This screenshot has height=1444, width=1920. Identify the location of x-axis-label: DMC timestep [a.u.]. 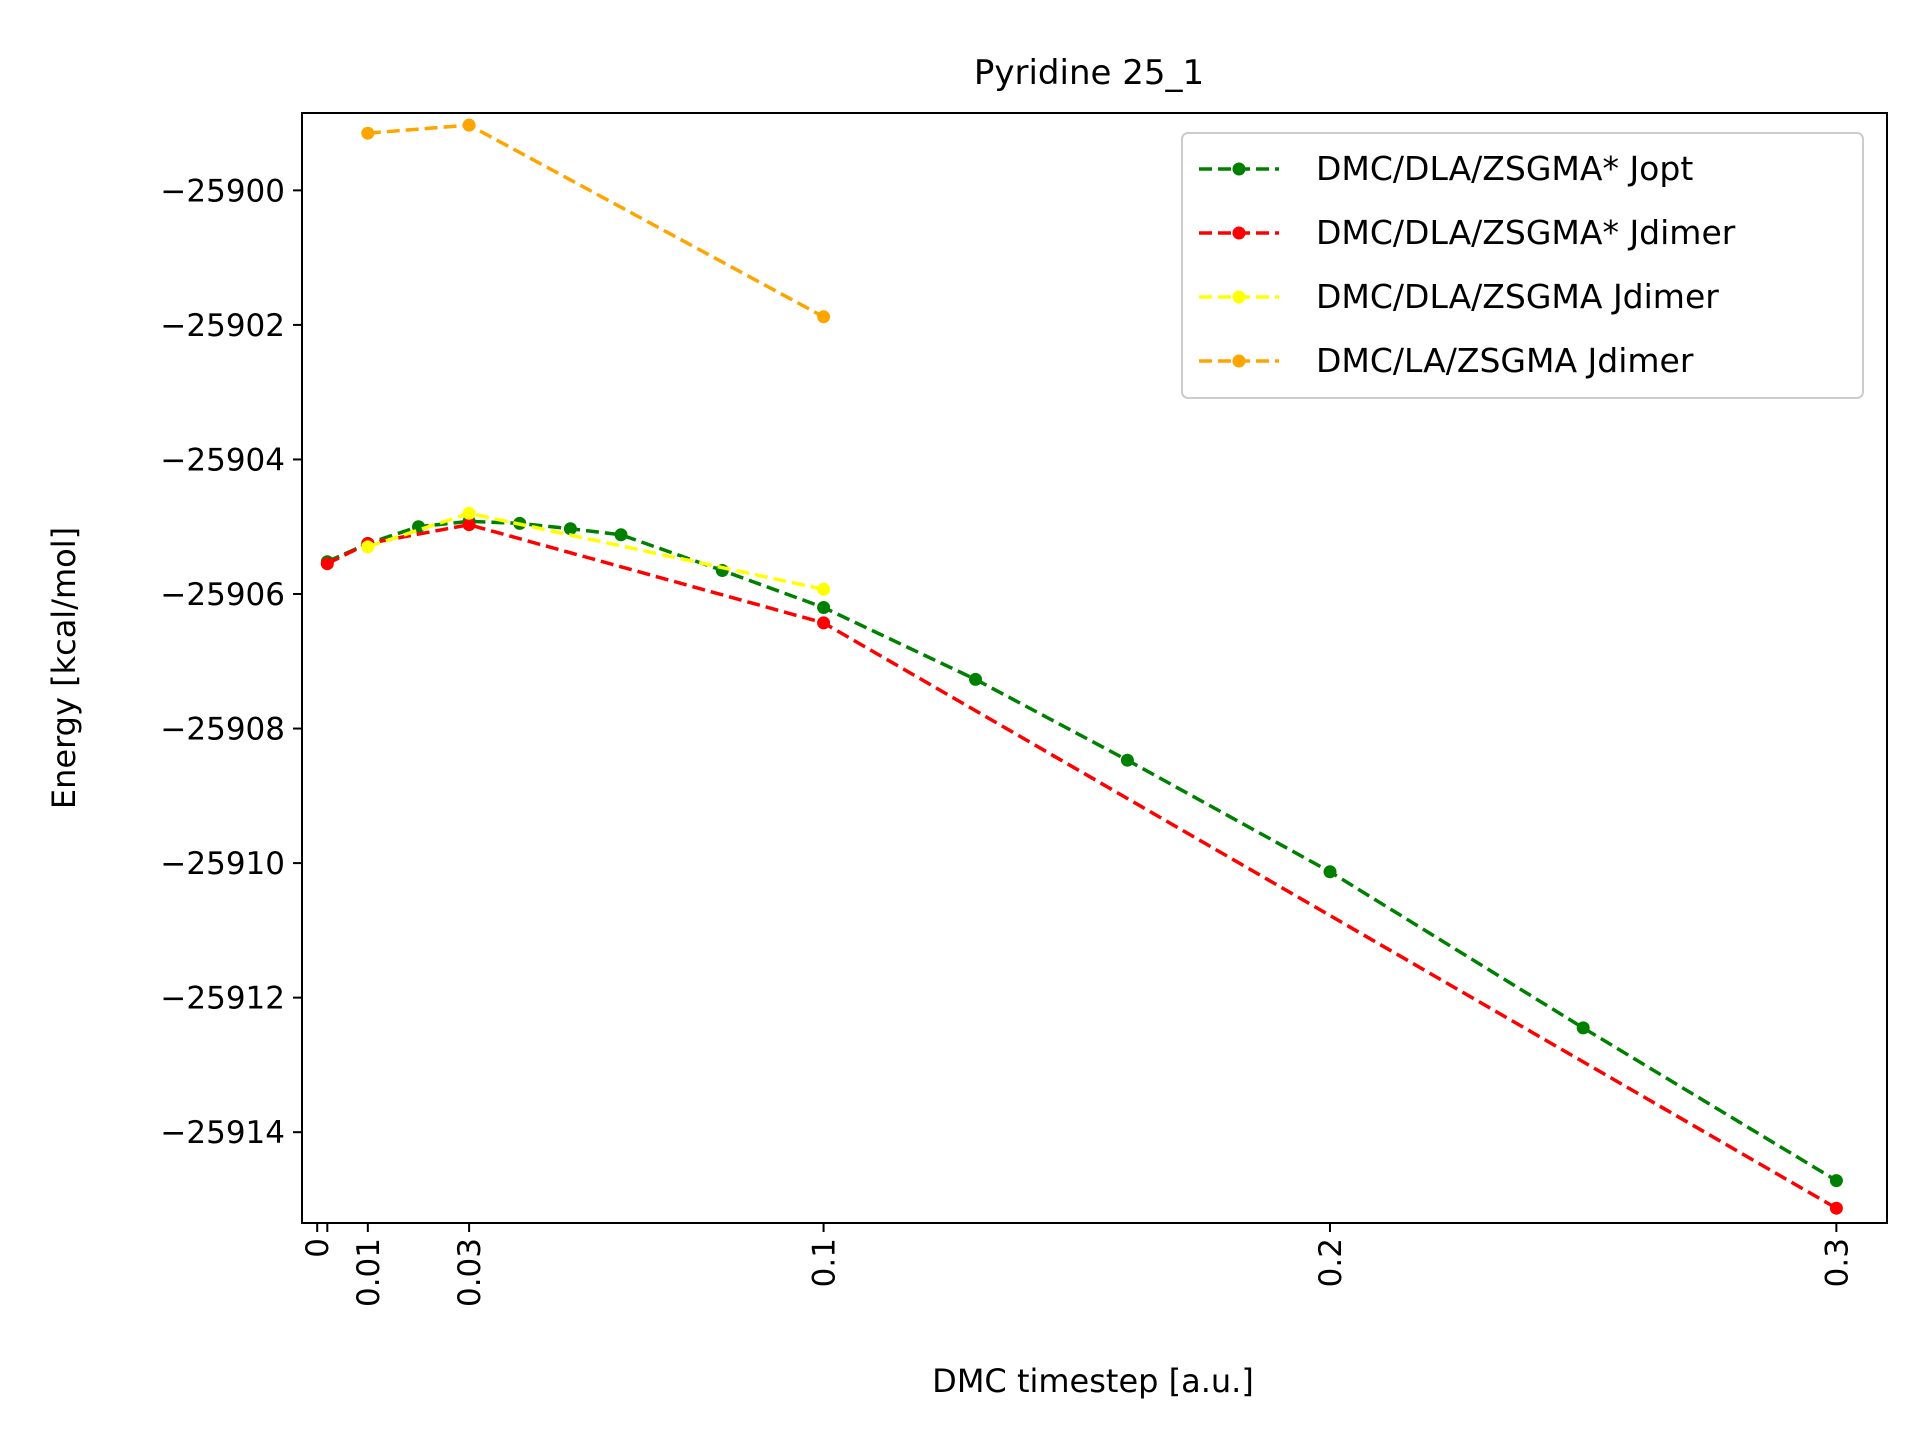
(1093, 1381).